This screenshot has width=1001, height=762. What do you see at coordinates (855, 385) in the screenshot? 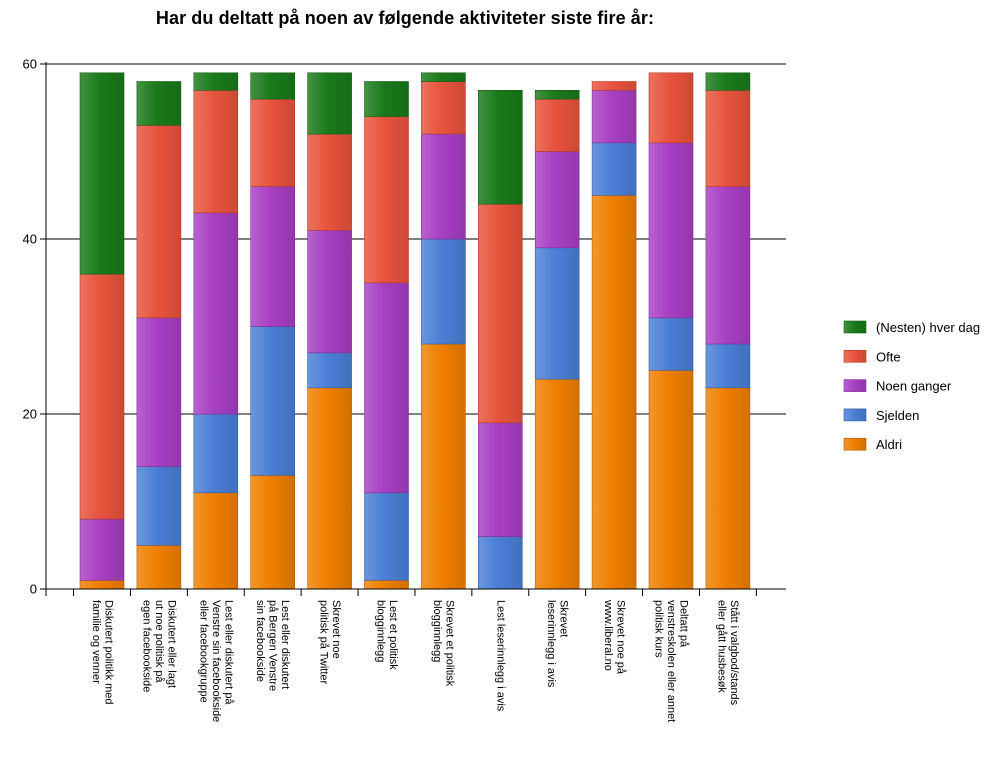
I see `legend-swatch-noen-ganger` at bounding box center [855, 385].